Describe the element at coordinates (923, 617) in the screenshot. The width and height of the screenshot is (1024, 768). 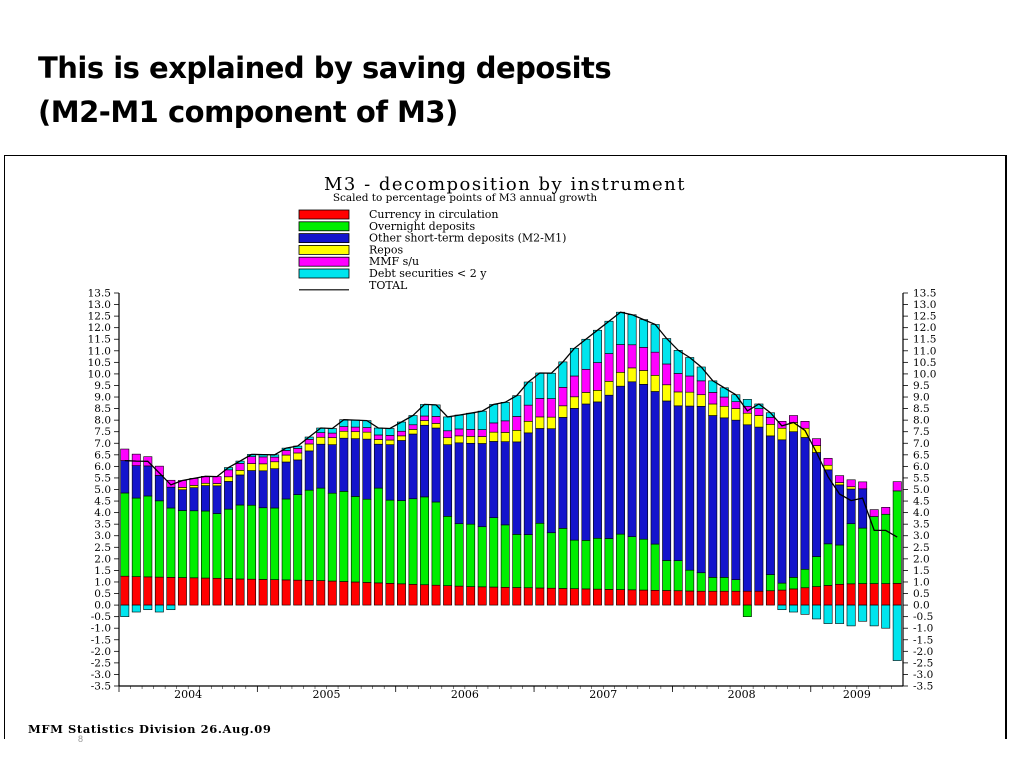
I see `y-tick-label-right: -0.5` at that location.